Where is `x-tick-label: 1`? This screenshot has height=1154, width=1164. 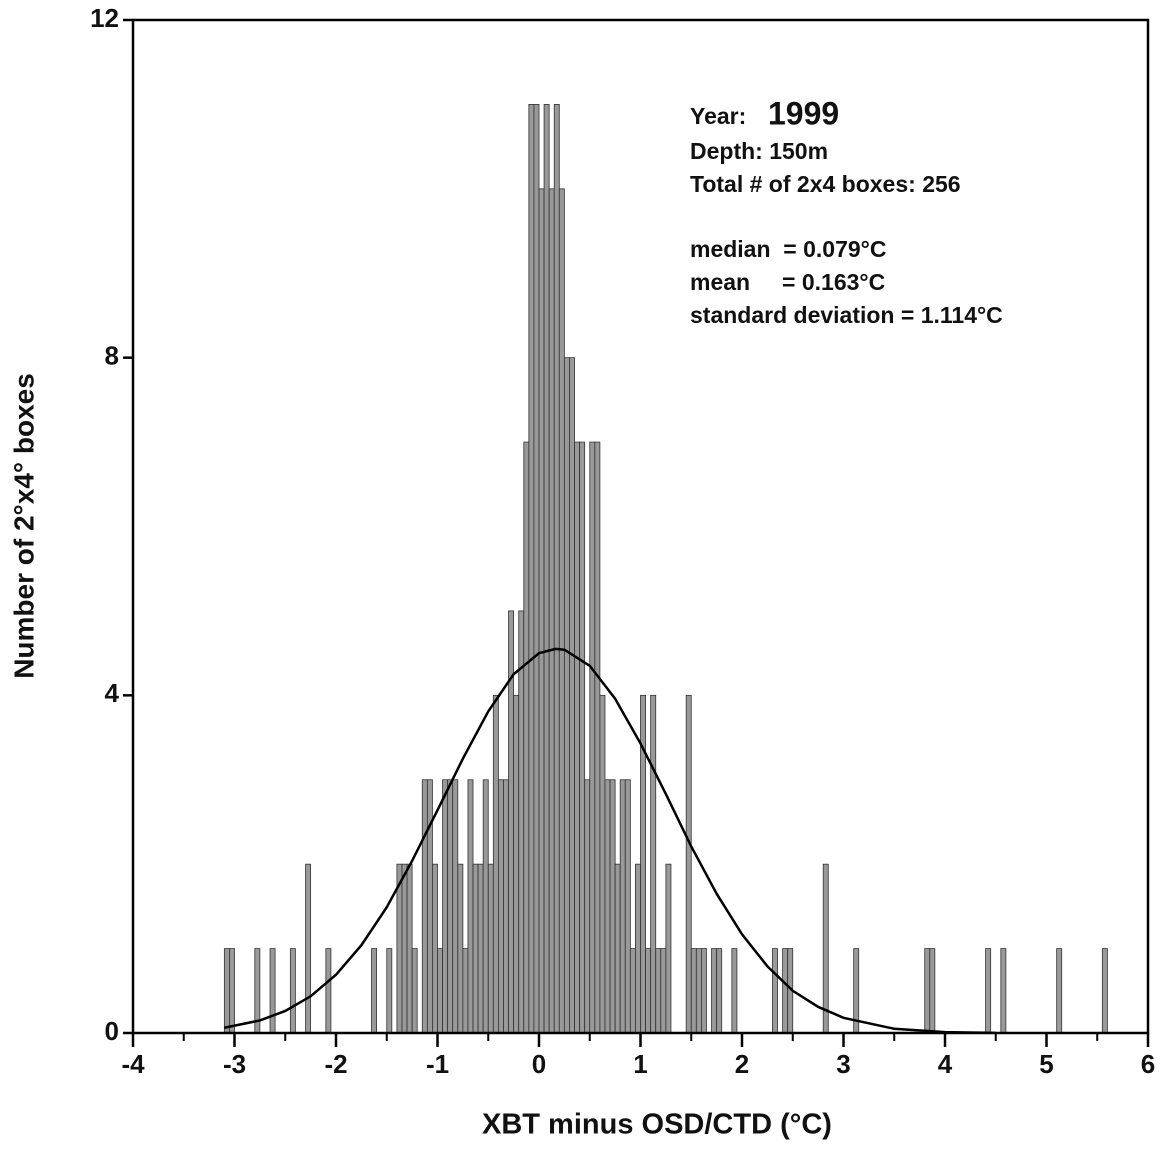
x-tick-label: 1 is located at coordinates (640, 1064).